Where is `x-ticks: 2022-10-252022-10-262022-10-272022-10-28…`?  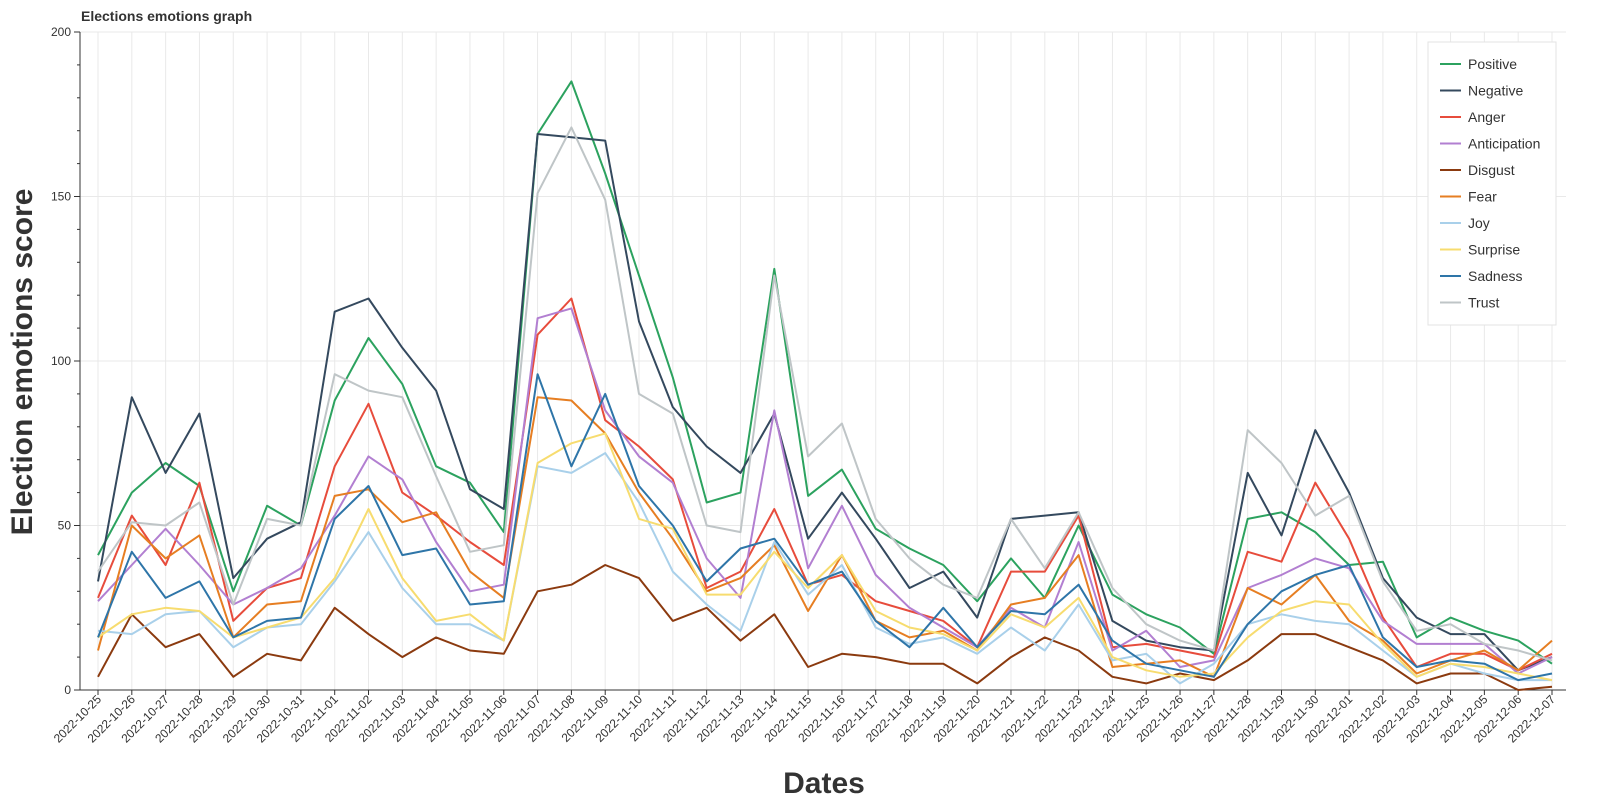
x-ticks: 2022-10-252022-10-262022-10-272022-10-28… is located at coordinates (804, 718).